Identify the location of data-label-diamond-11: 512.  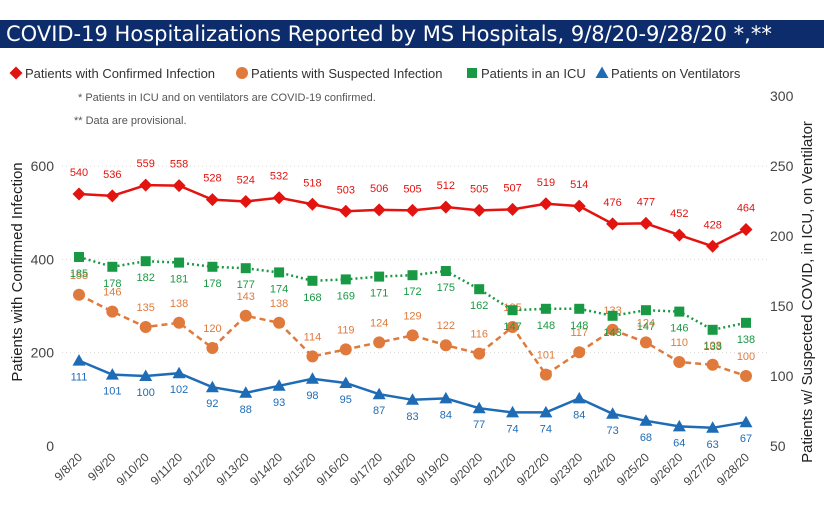
(446, 186).